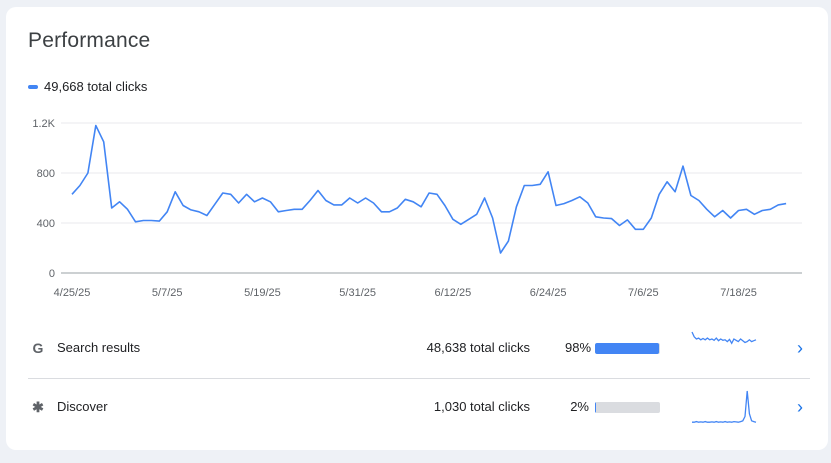 This screenshot has width=831, height=463. I want to click on row-percent: 2%, so click(579, 406).